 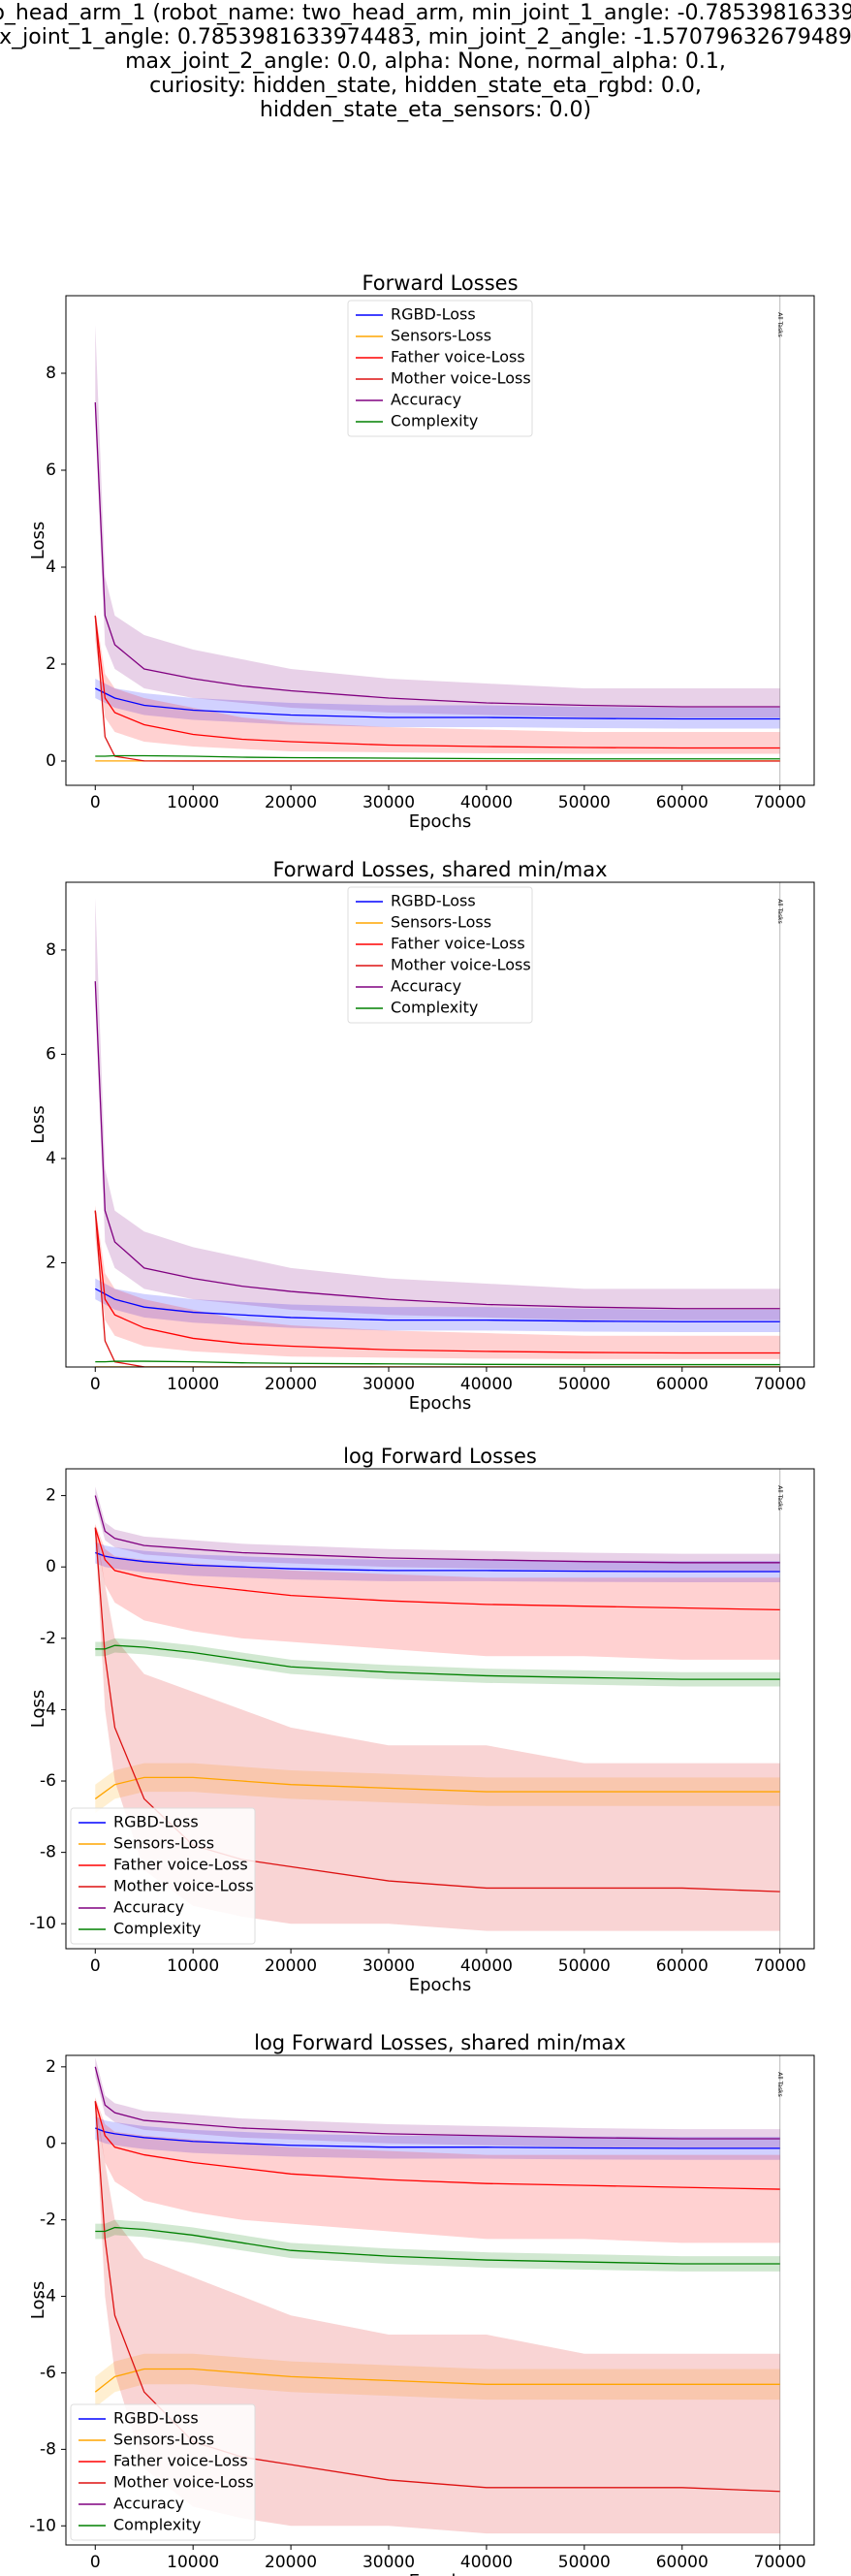 What do you see at coordinates (440, 283) in the screenshot?
I see `chart-title: Forward Losses` at bounding box center [440, 283].